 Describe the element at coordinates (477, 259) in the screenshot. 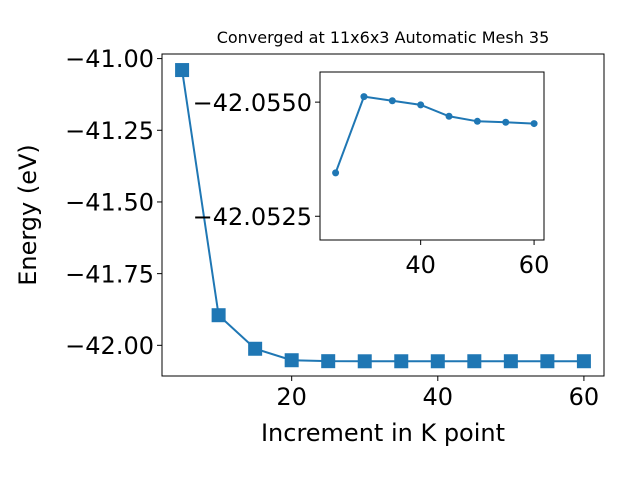

I see `inset-x-ticks: 40 60` at that location.